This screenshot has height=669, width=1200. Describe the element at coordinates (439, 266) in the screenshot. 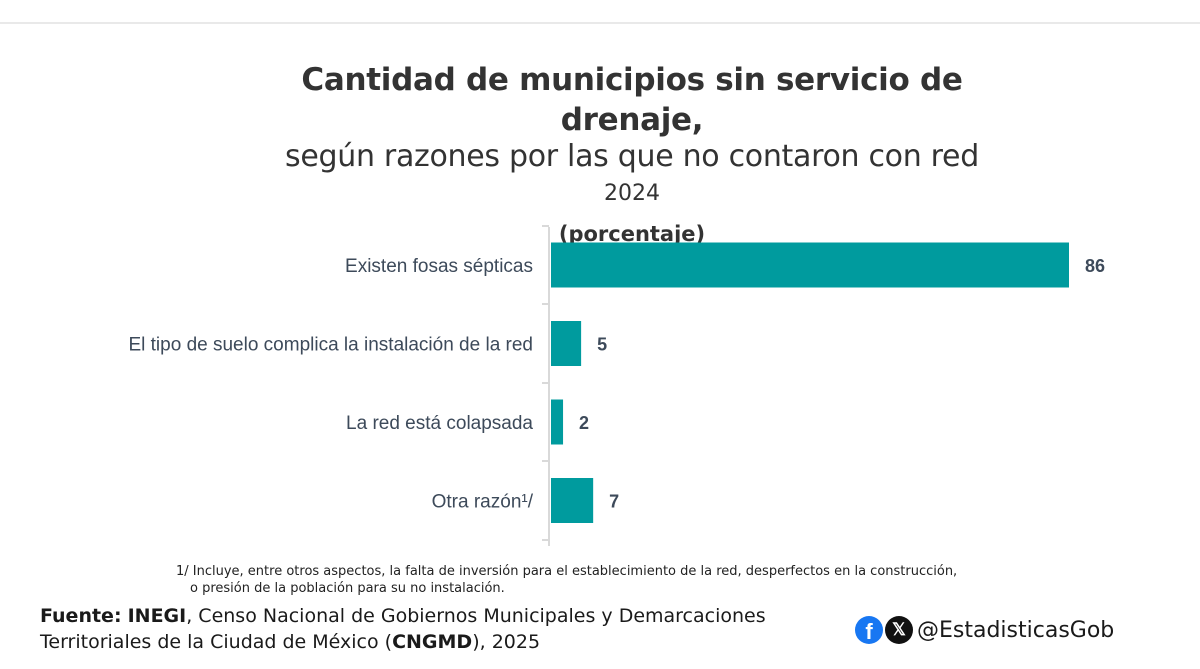

I see `category-label: Existen fosas sépticas` at that location.